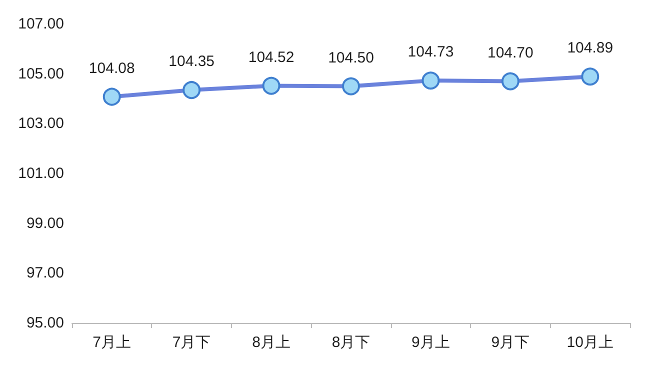 The width and height of the screenshot is (660, 368). What do you see at coordinates (191, 342) in the screenshot?
I see `x-tick-label: 7月下` at bounding box center [191, 342].